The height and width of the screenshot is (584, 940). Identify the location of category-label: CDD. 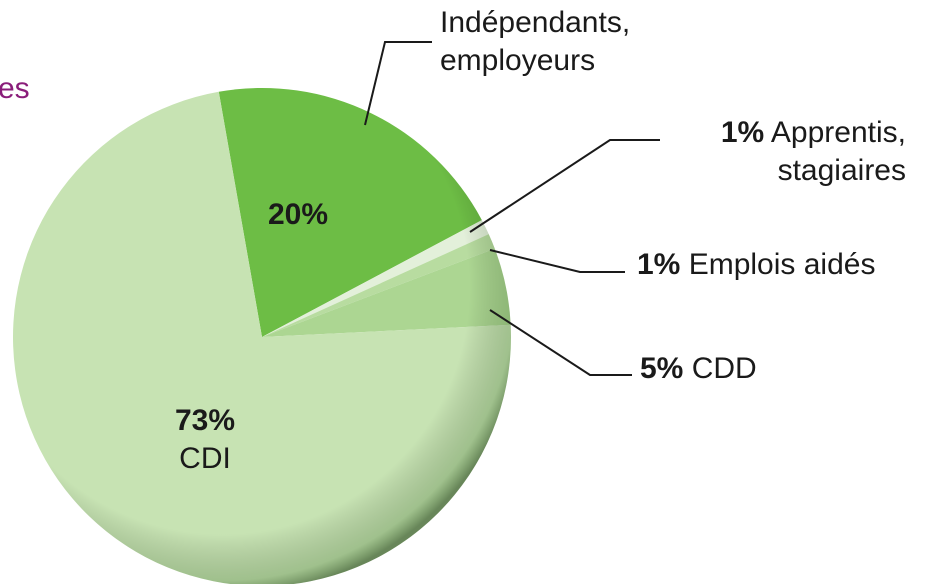
(724, 368).